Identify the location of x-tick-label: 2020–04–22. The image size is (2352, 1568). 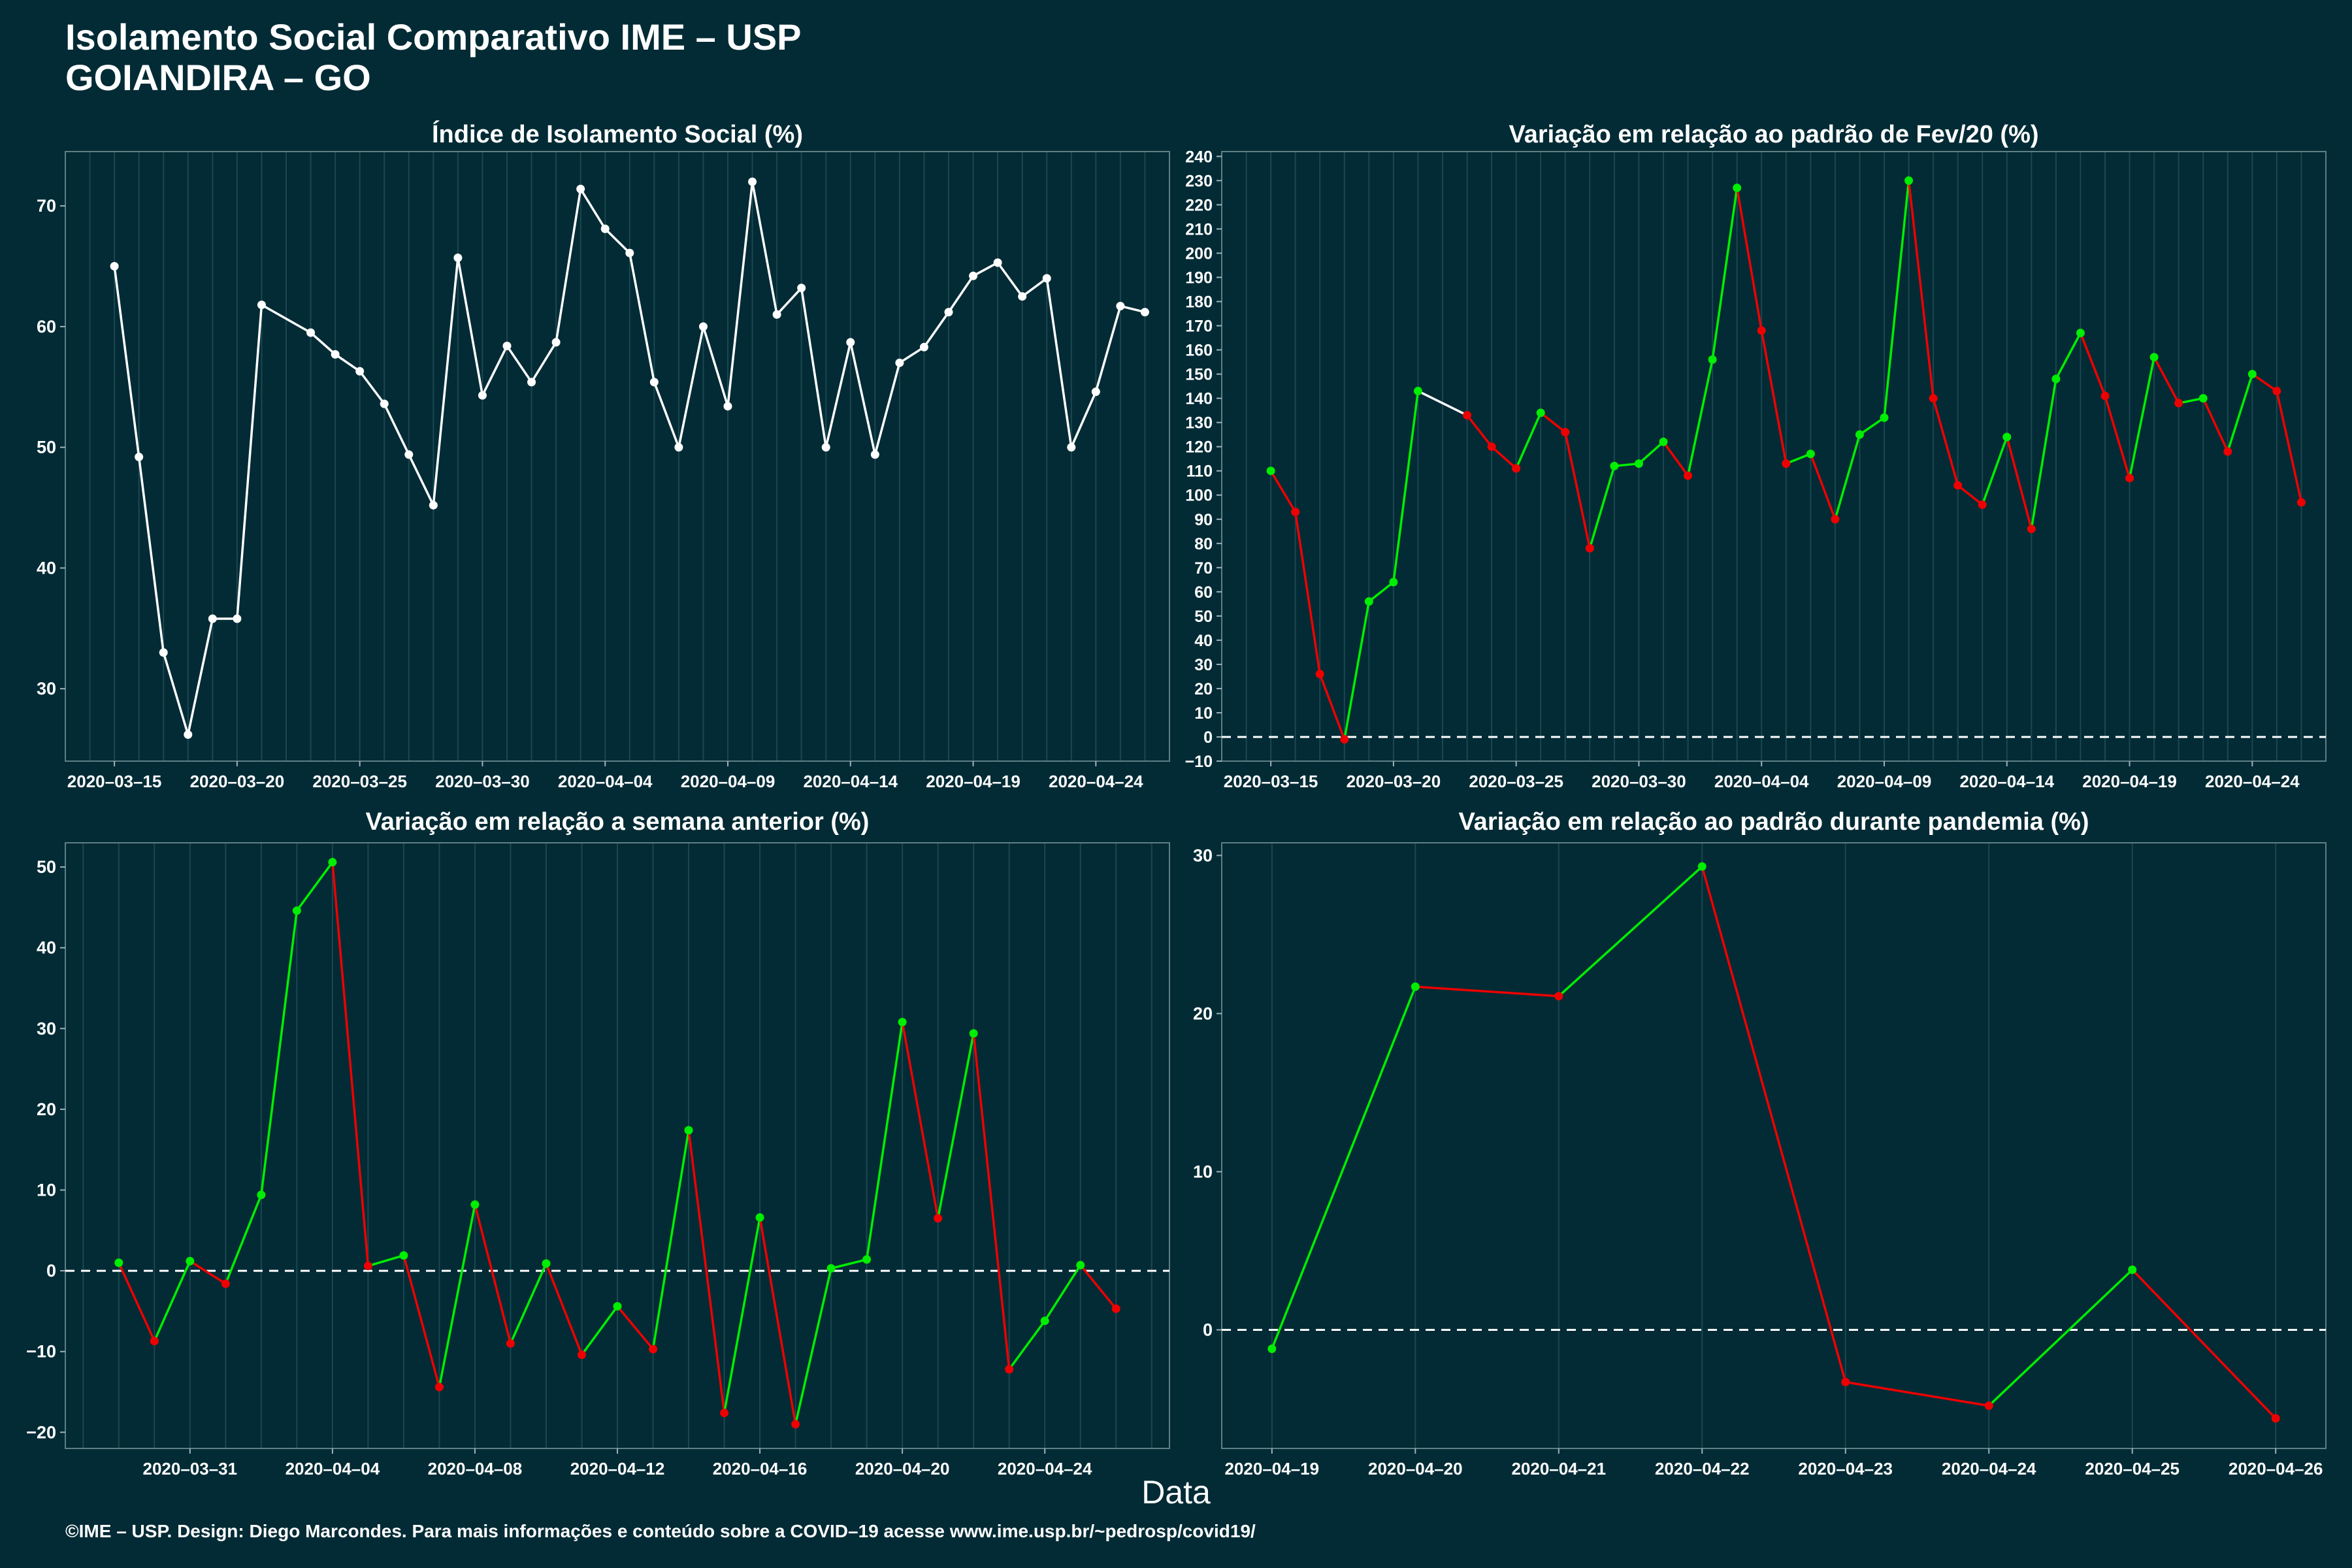
(1702, 1468).